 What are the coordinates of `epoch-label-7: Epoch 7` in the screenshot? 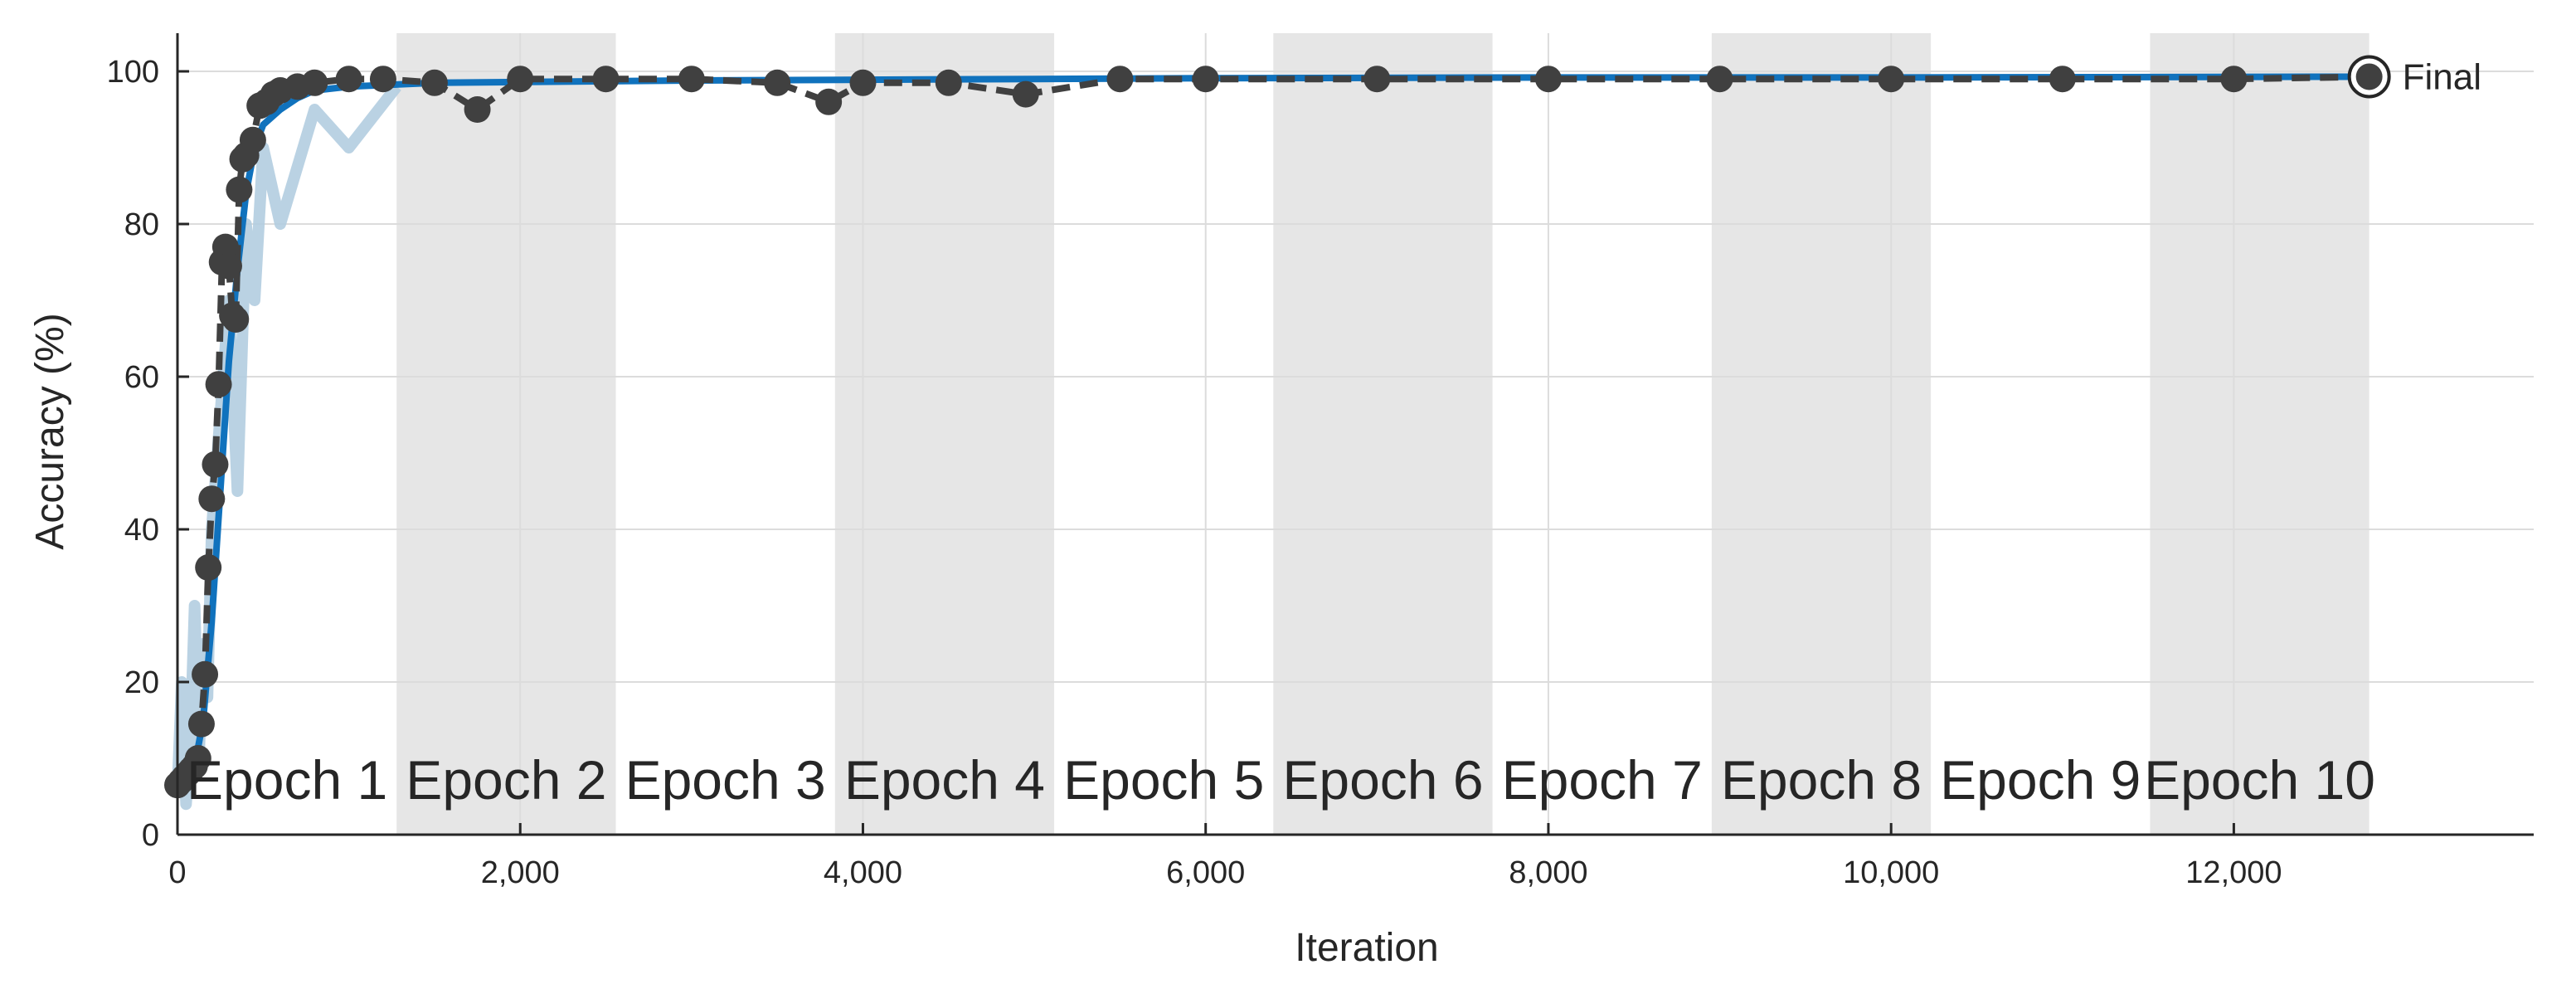 It's located at (1602, 780).